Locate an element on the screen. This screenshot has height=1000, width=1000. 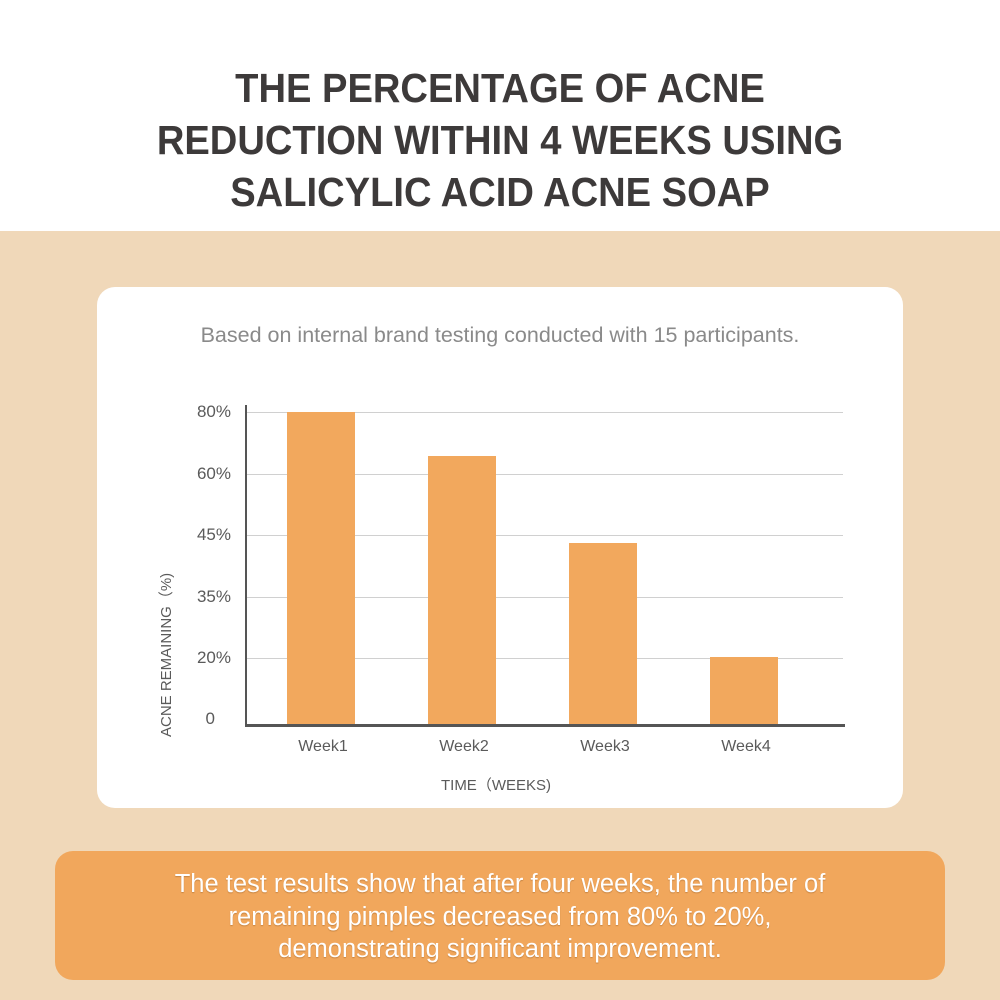
summary-line-3: demonstrating significant improvement. is located at coordinates (500, 949).